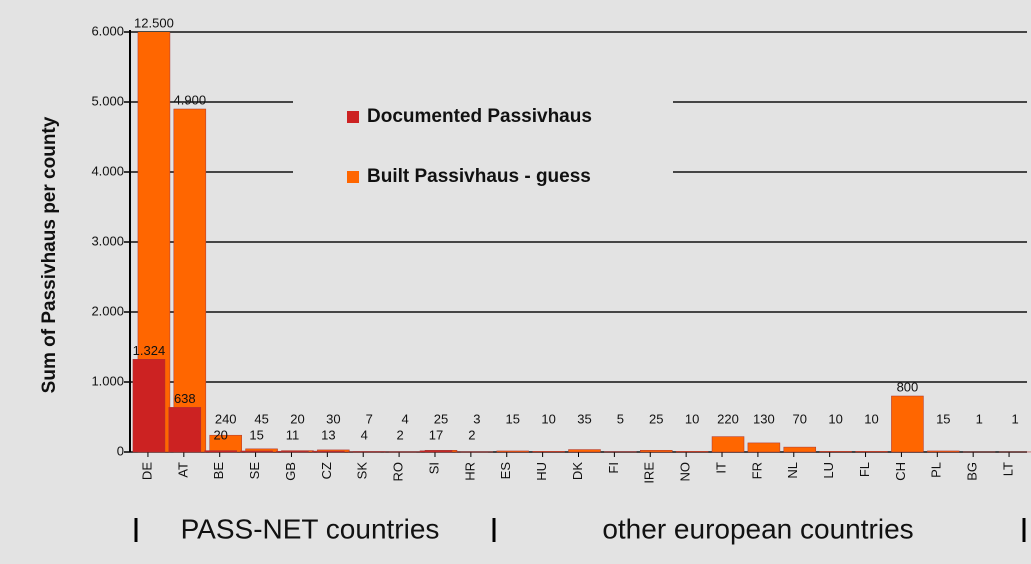  Describe the element at coordinates (293, 434) in the screenshot. I see `value-label: 11` at that location.